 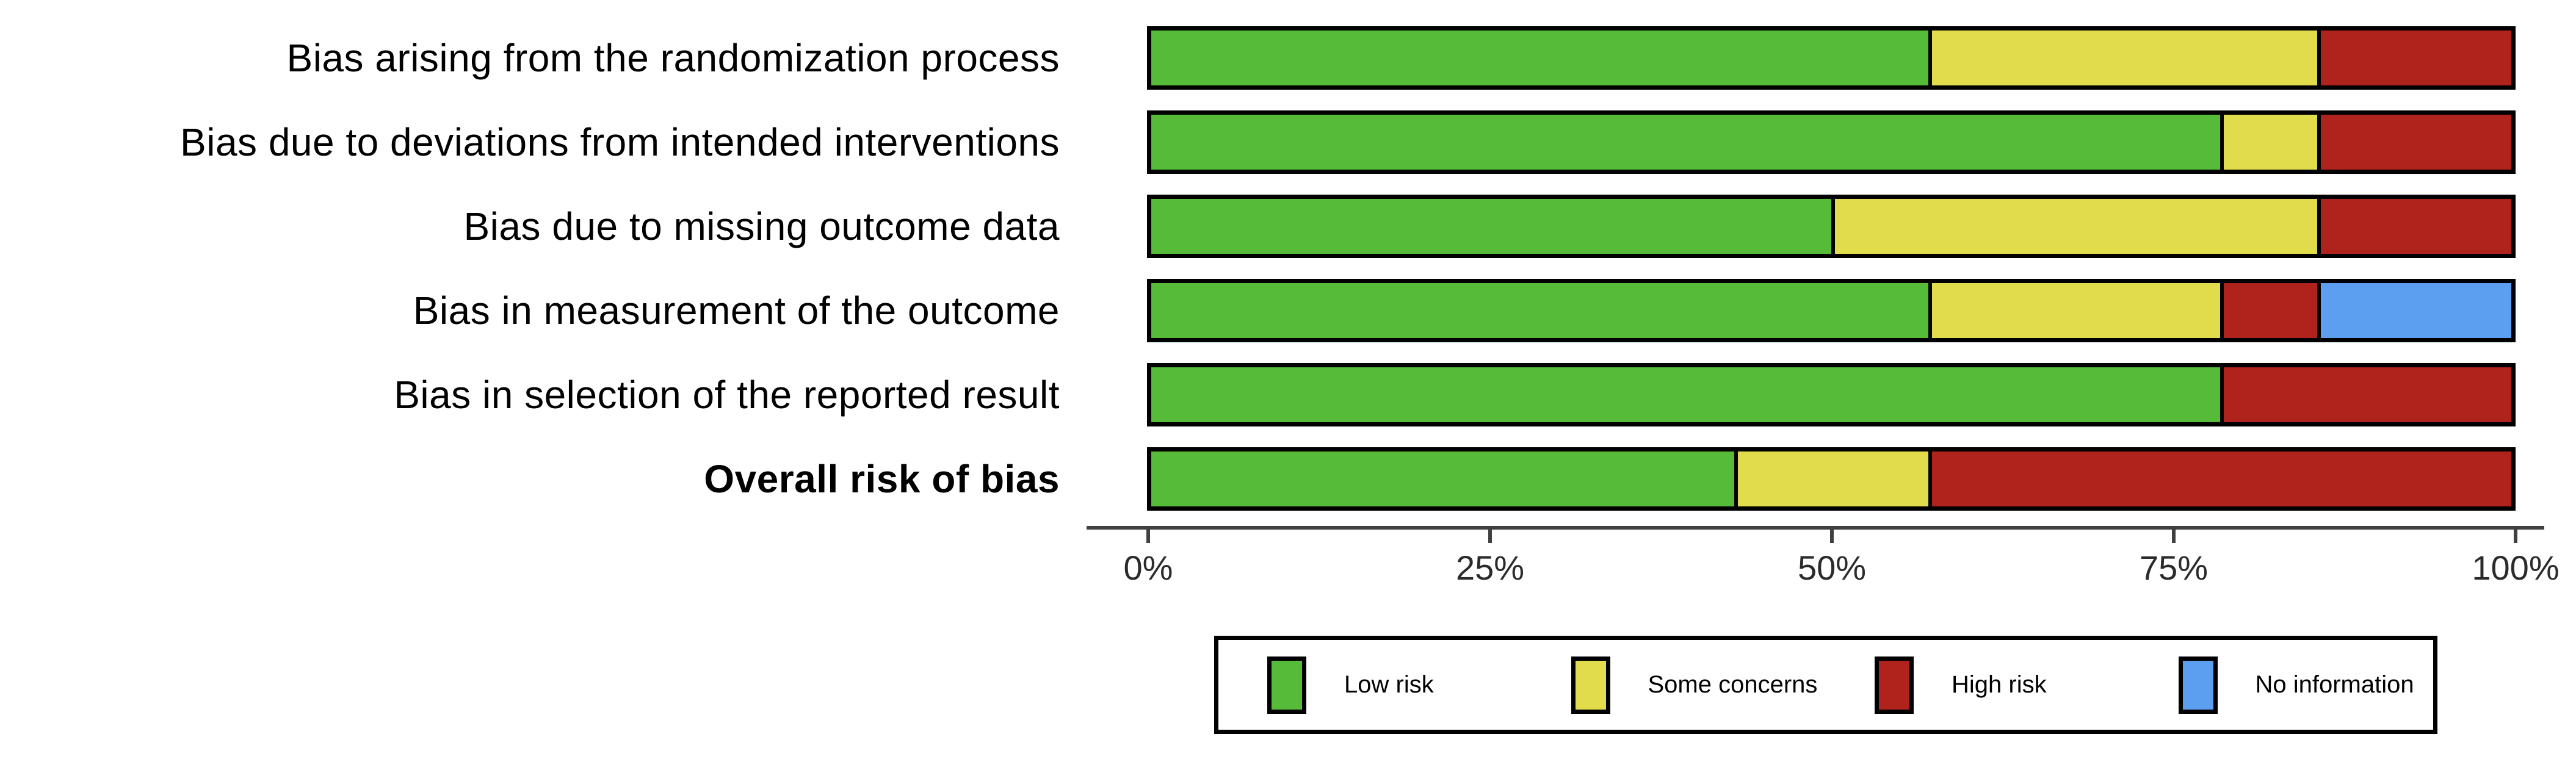 What do you see at coordinates (2414, 310) in the screenshot?
I see `segment-no-information` at bounding box center [2414, 310].